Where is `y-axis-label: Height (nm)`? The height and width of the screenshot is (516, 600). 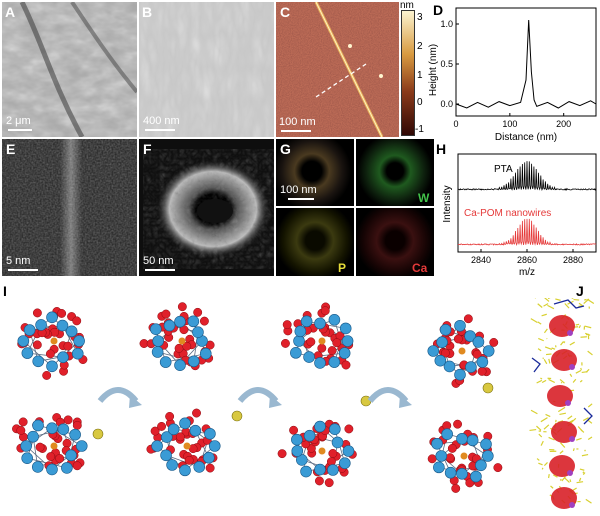
y-axis-label: Height (nm) is located at coordinates (433, 70).